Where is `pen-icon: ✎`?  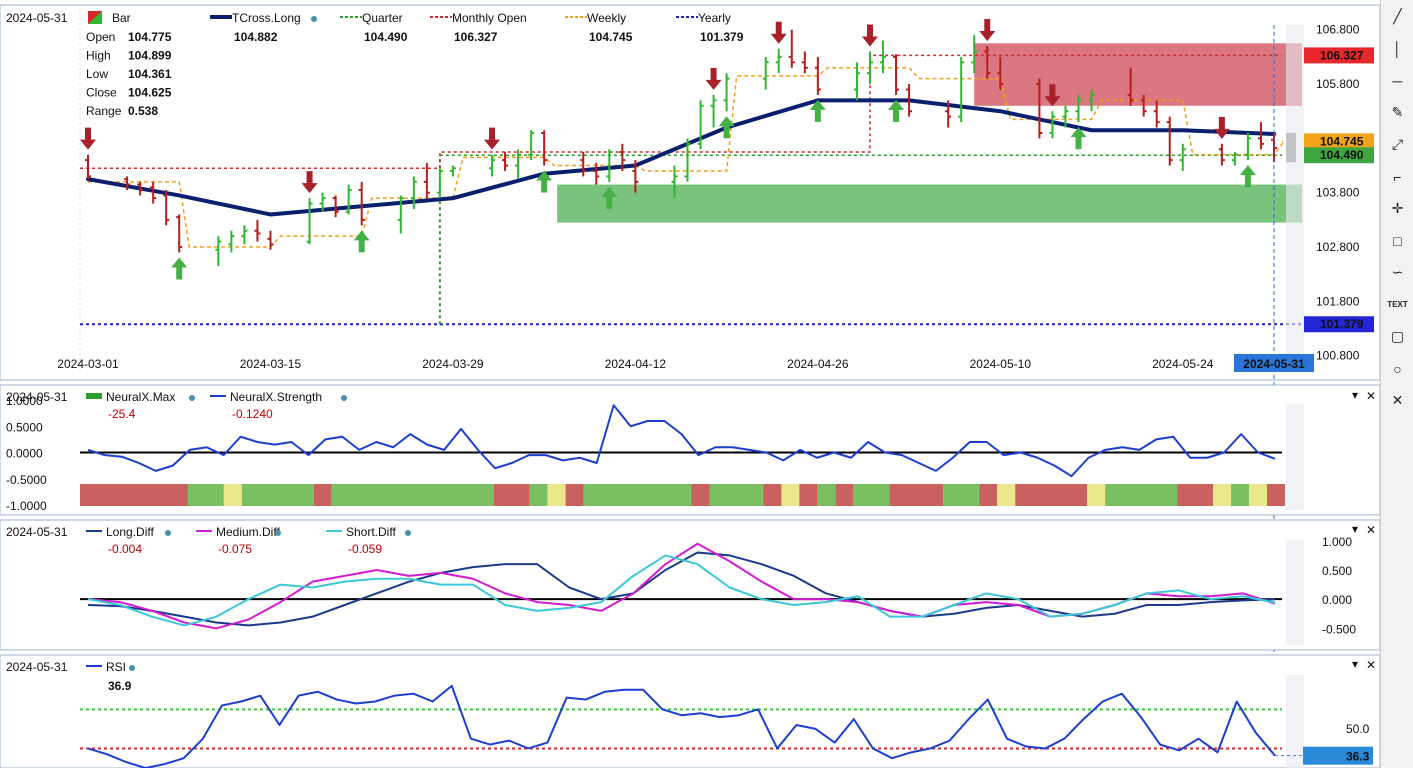
pen-icon: ✎ is located at coordinates (1397, 112).